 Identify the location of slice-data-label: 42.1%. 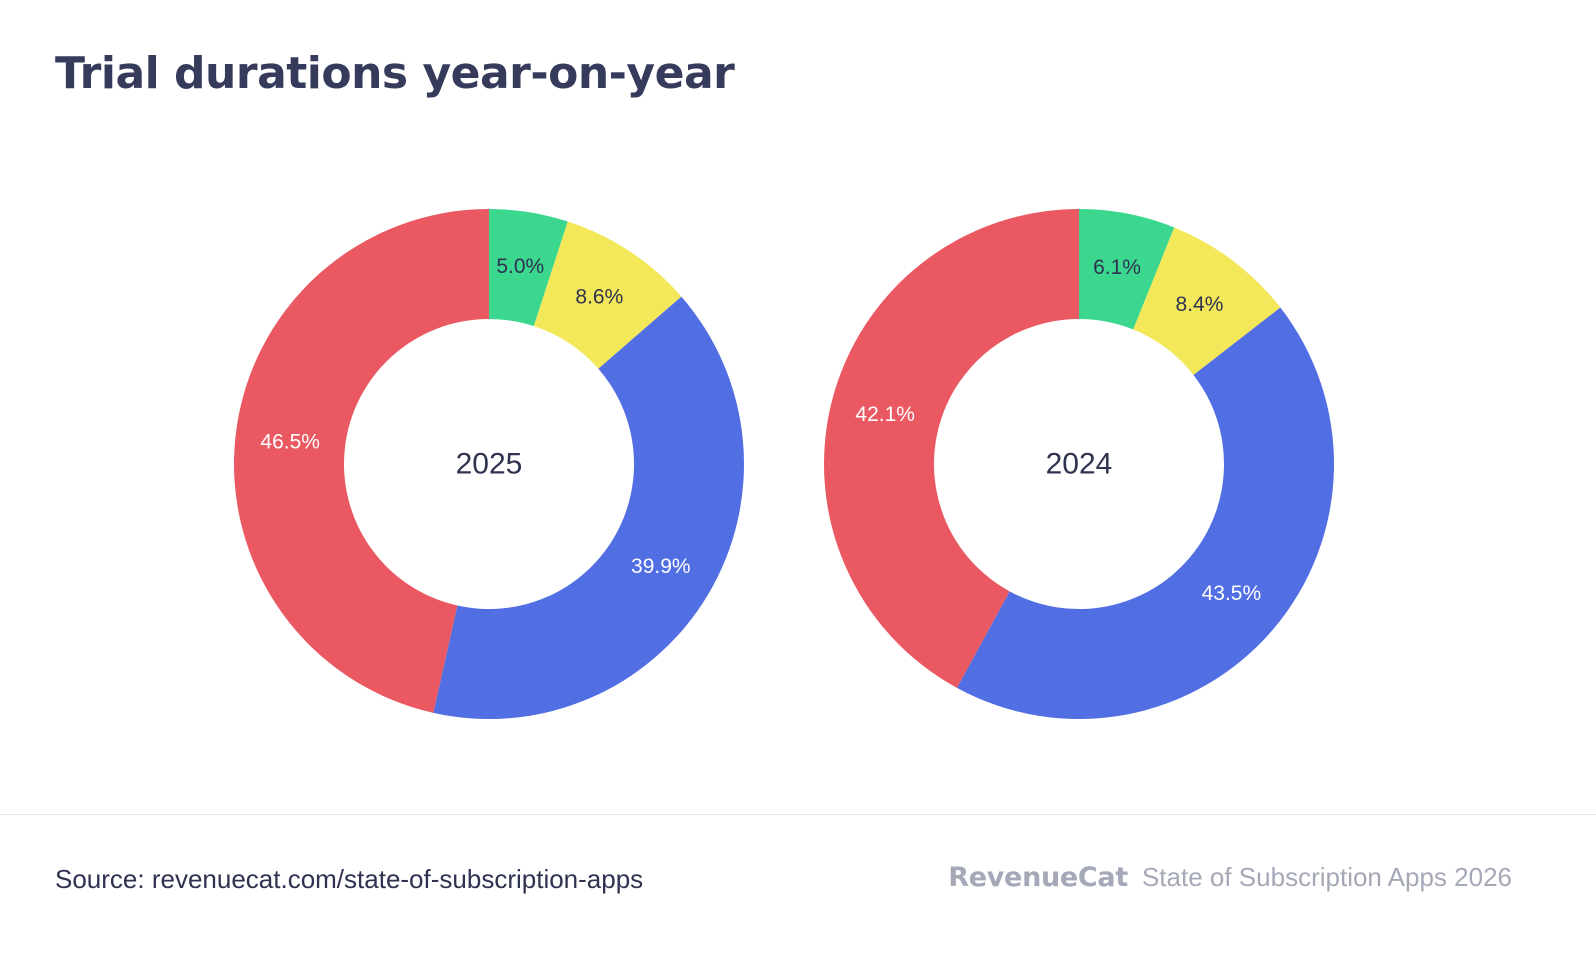
(885, 414).